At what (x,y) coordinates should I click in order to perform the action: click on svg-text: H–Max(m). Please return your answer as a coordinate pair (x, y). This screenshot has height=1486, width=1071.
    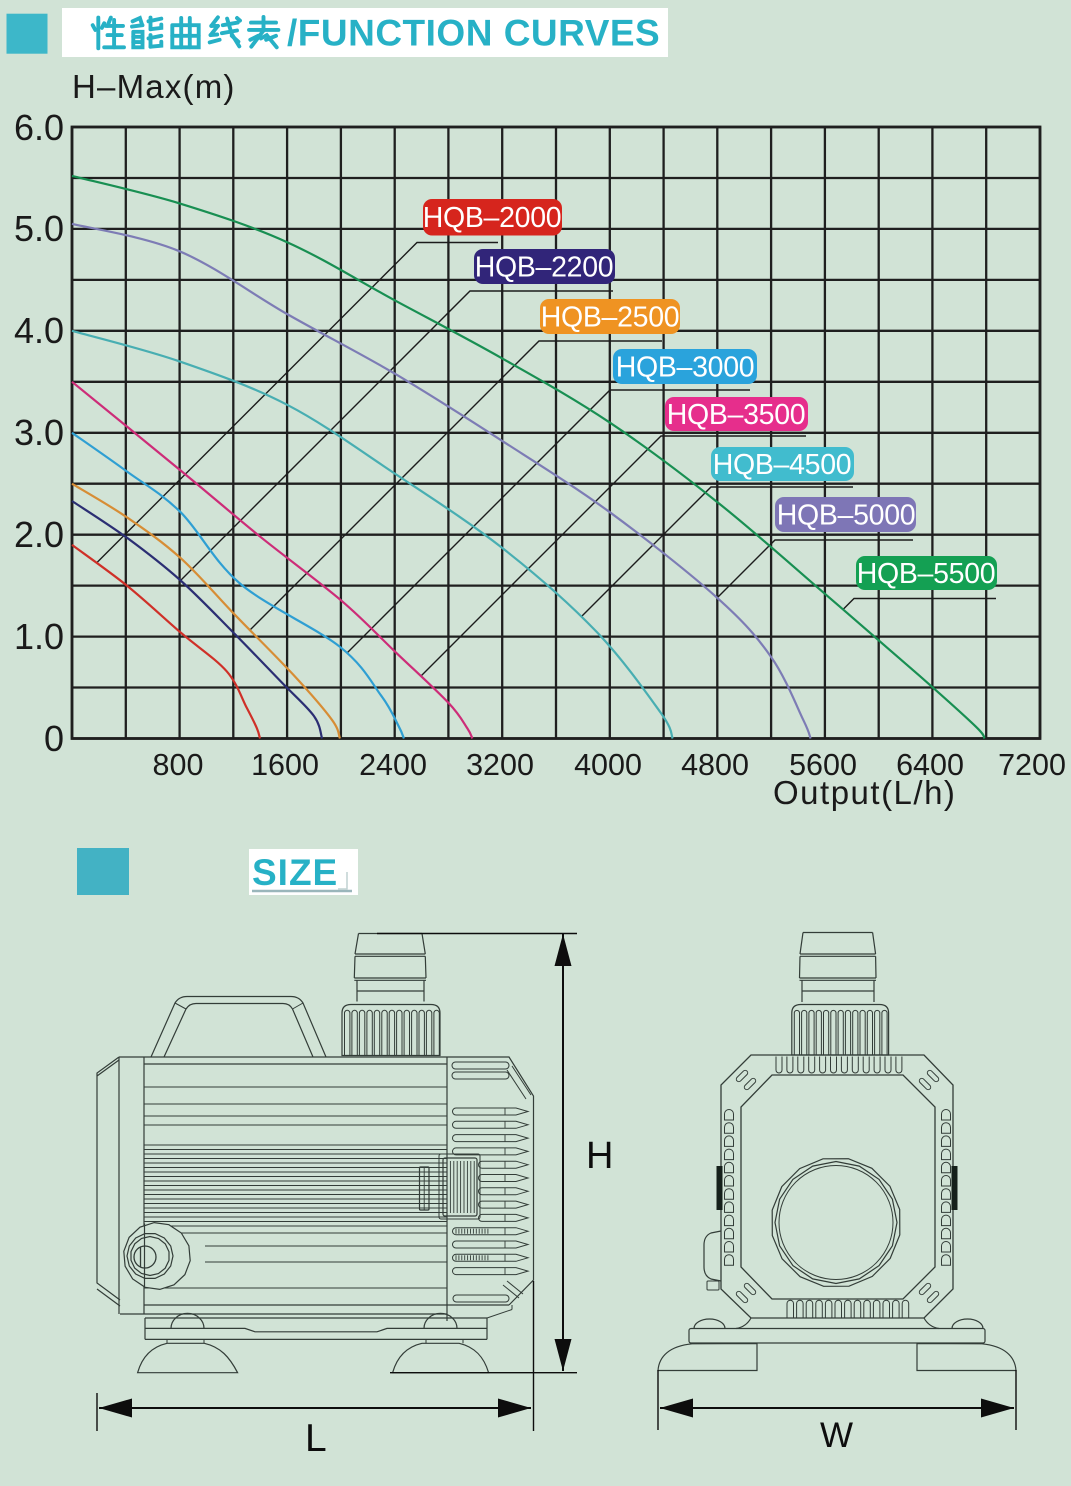
    Looking at the image, I should click on (154, 86).